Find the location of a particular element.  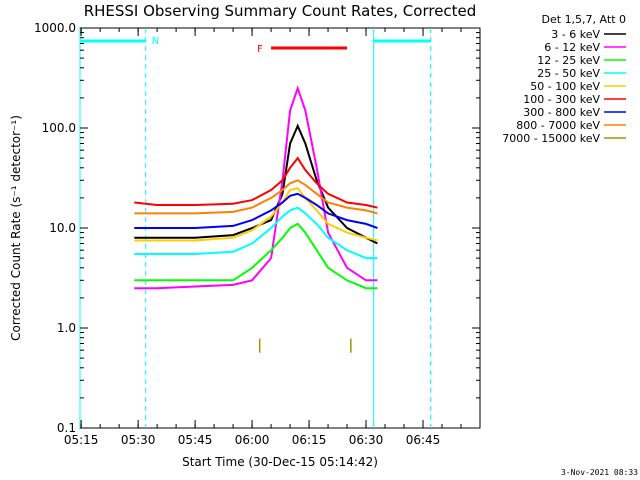

legend-label: 100 - 300 keV is located at coordinates (561, 99).